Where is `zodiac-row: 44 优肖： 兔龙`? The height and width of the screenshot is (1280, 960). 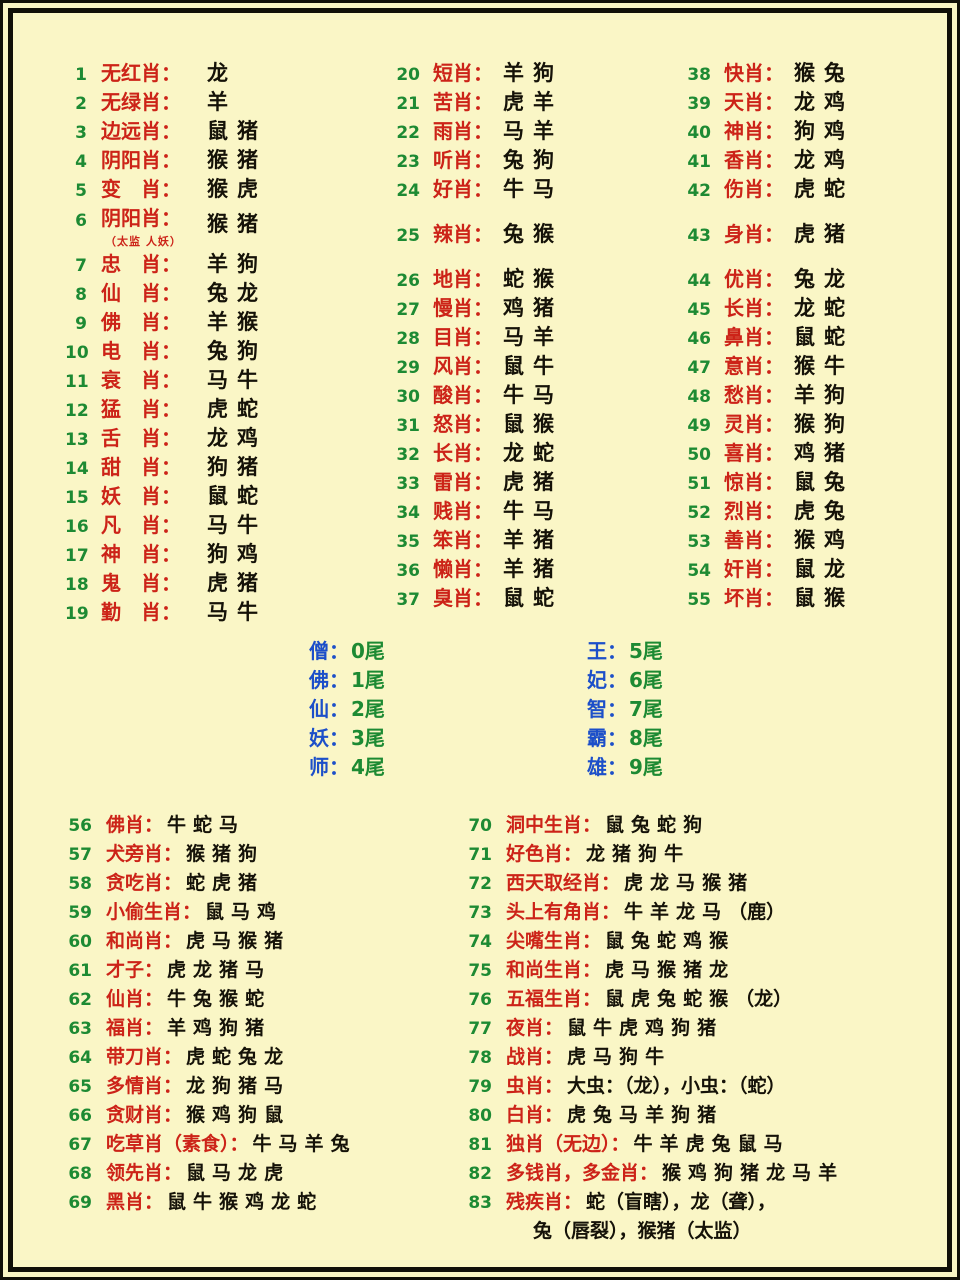 zodiac-row: 44 优肖： 兔龙 is located at coordinates (769, 277).